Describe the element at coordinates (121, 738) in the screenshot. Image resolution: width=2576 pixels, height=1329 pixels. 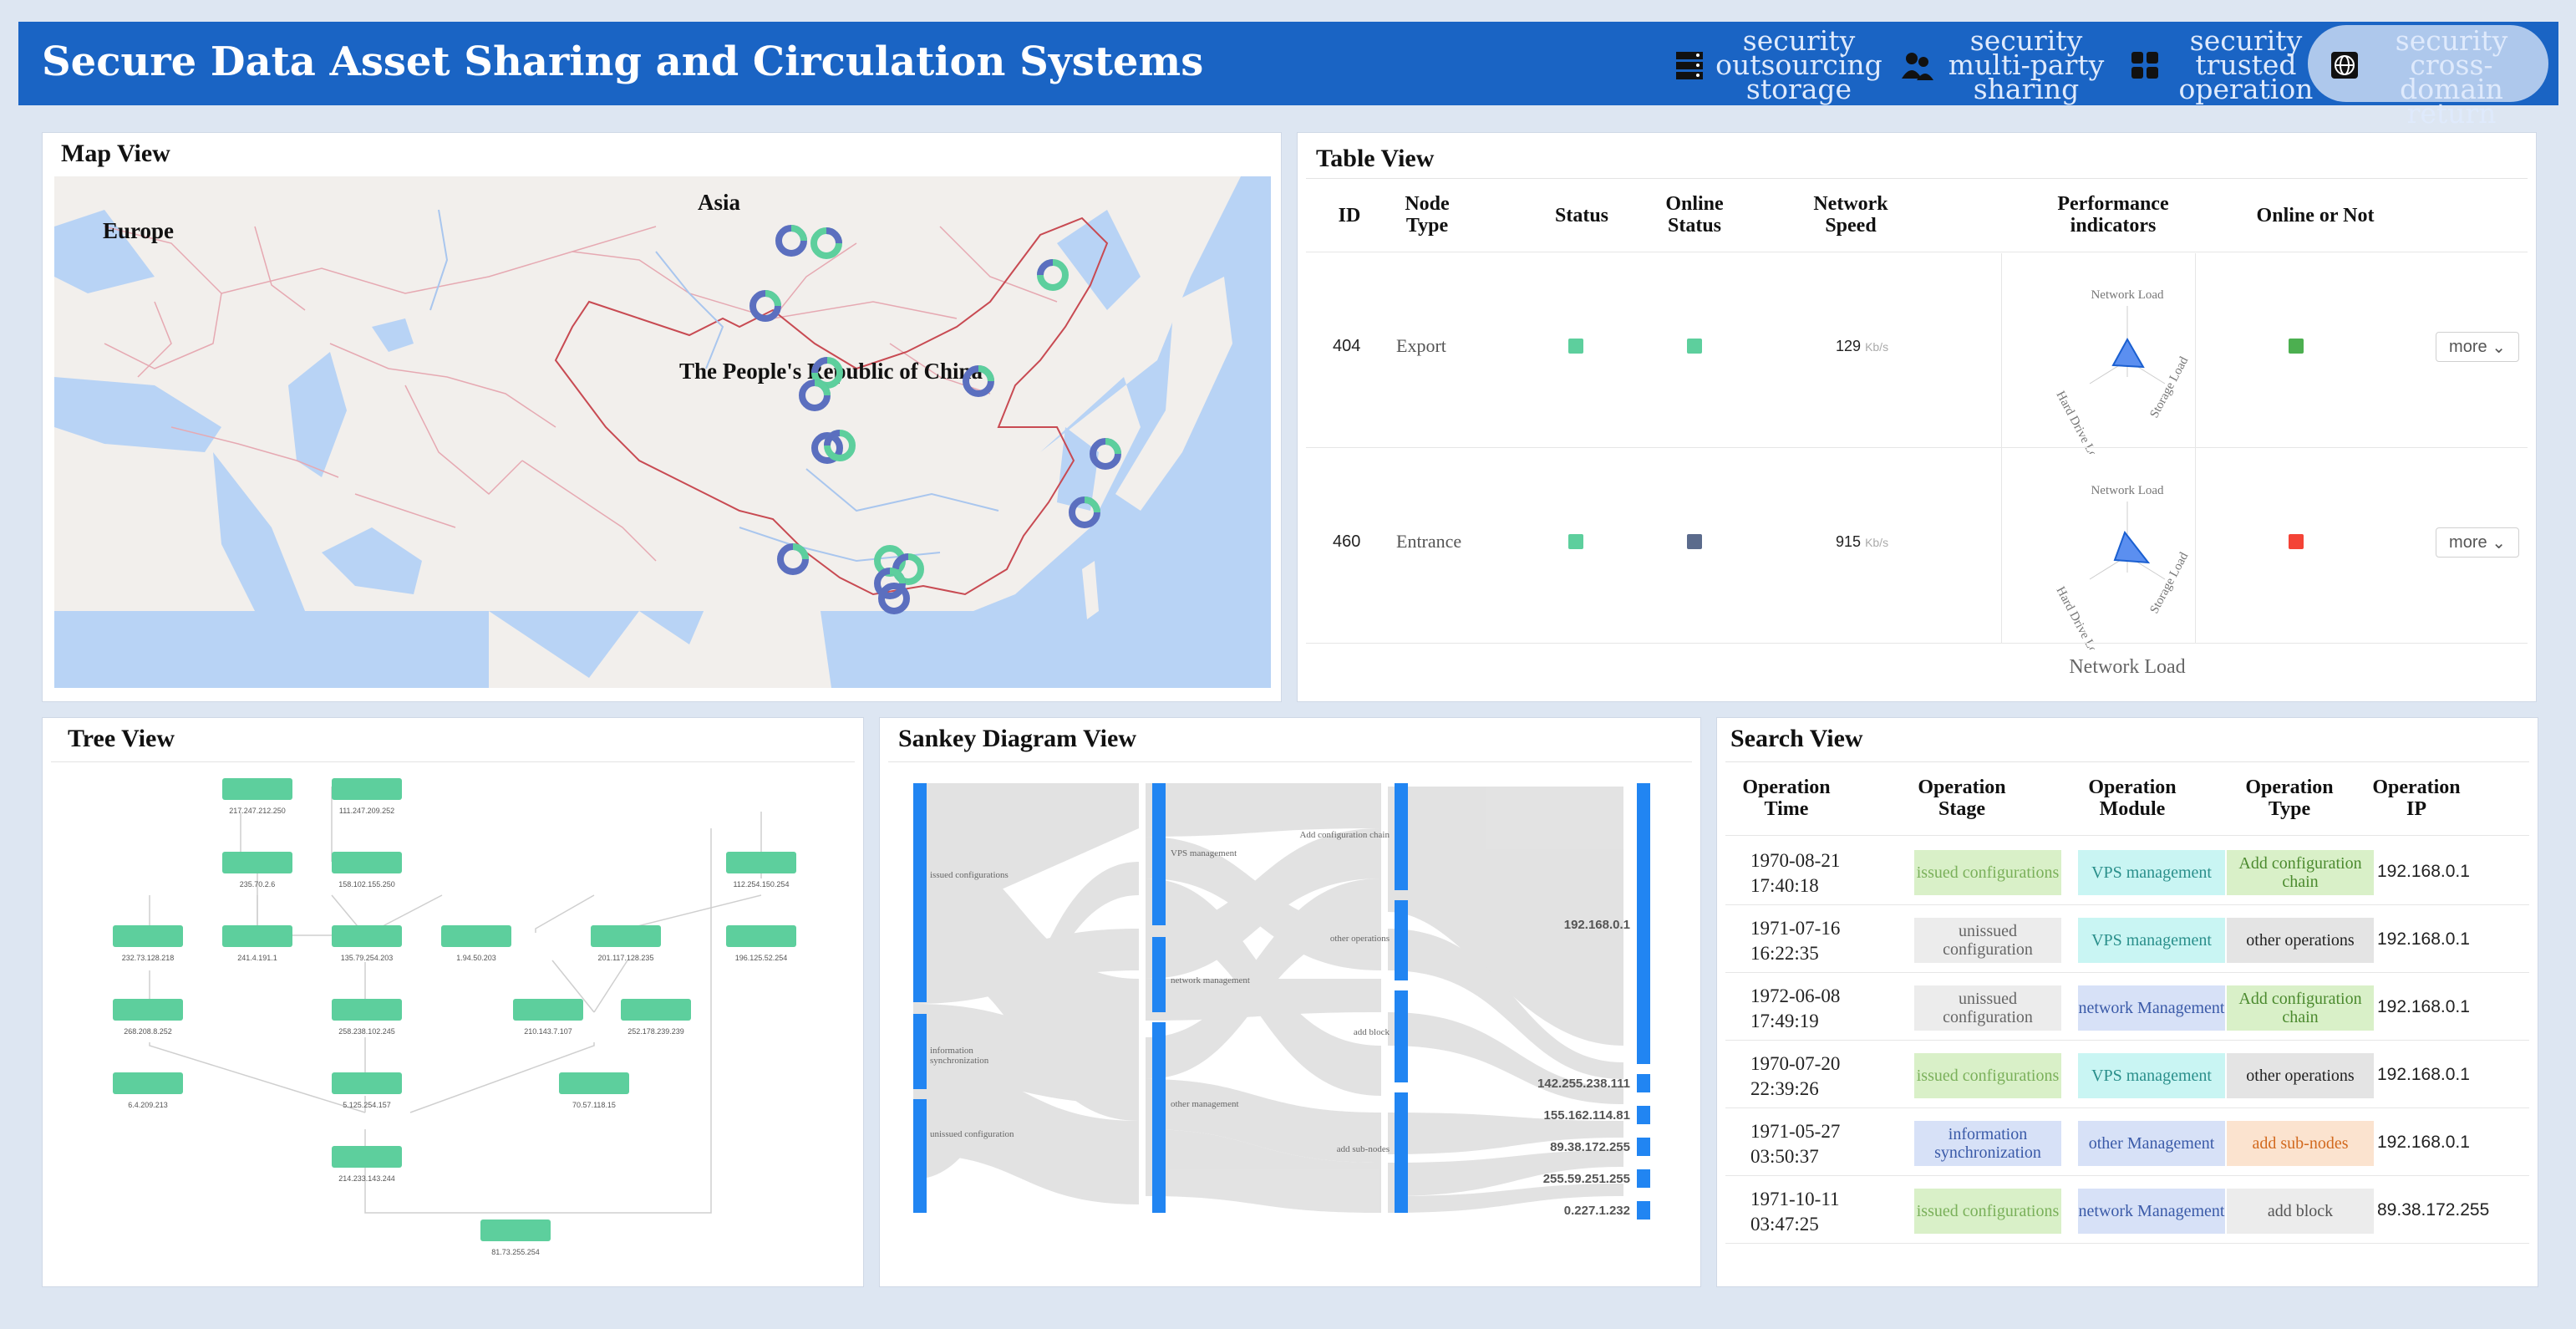
I see `tree-view-title: Tree View` at that location.